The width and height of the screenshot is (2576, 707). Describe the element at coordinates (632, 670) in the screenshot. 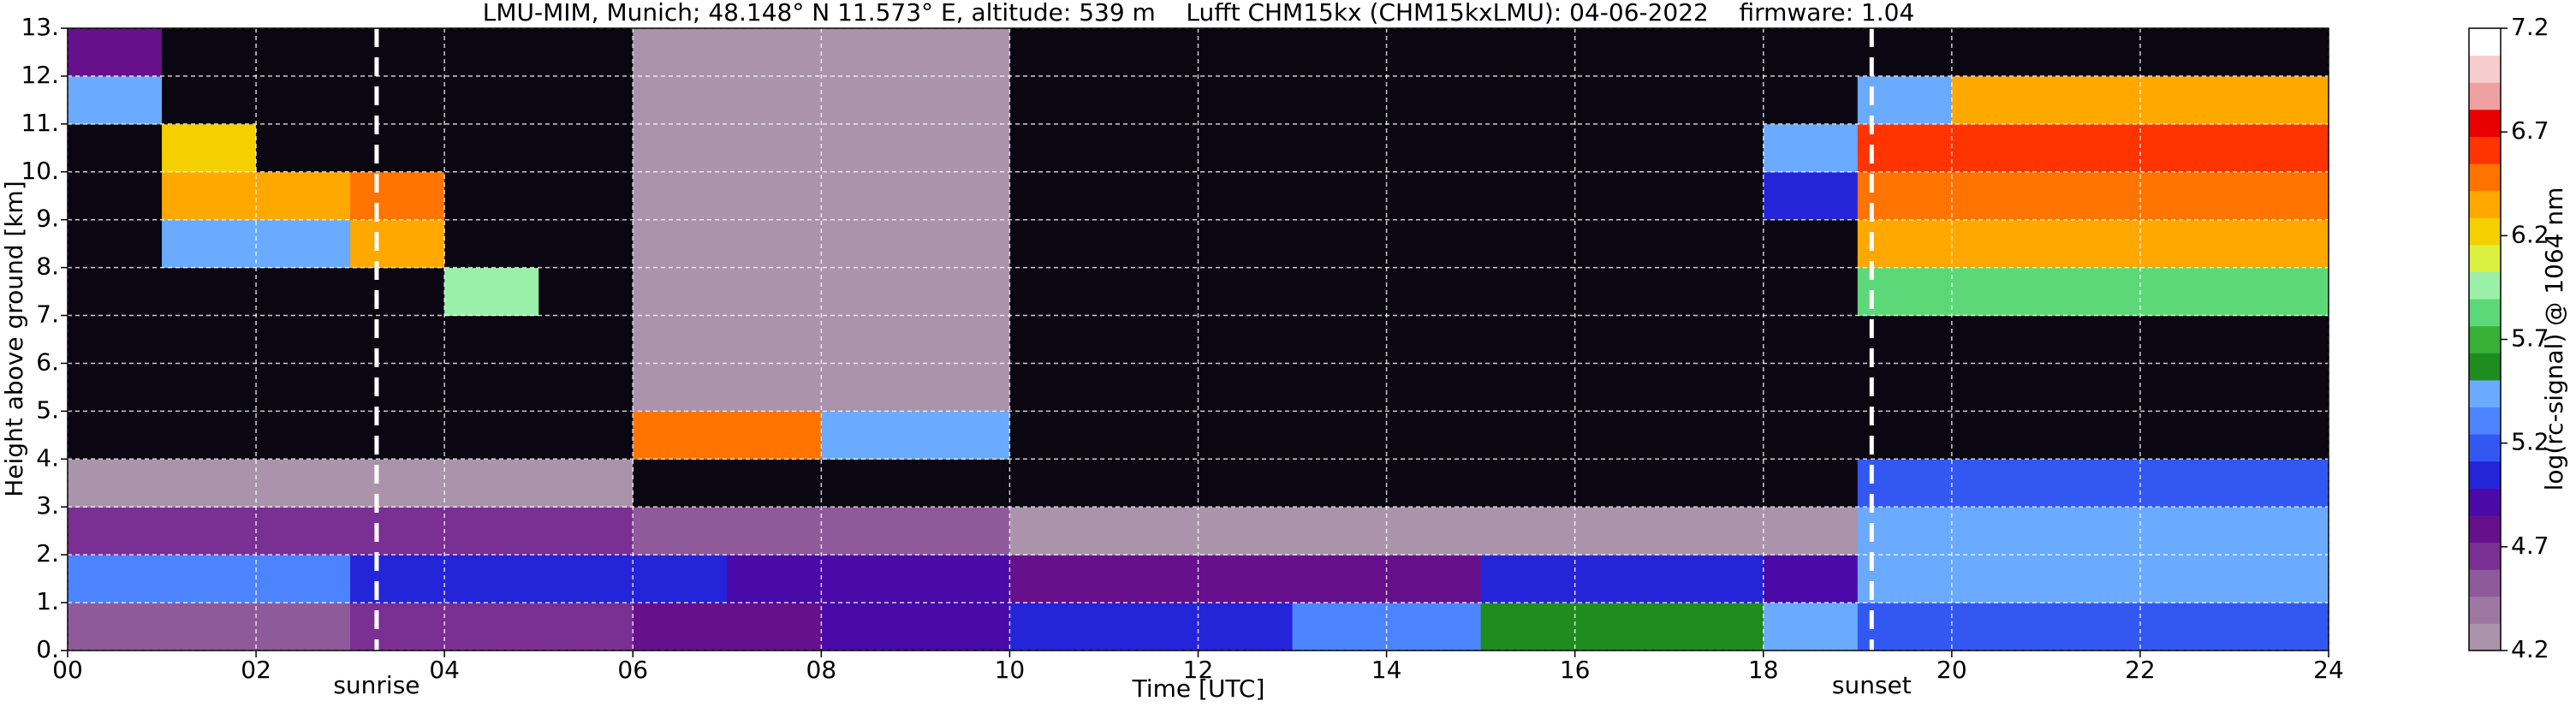

I see `x-tick-label: 06` at that location.